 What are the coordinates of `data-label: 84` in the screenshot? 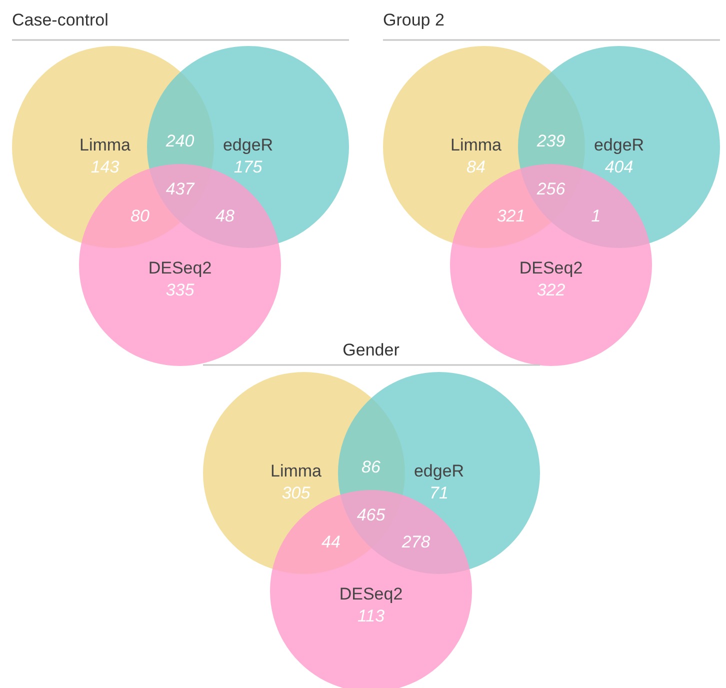 It's located at (476, 167).